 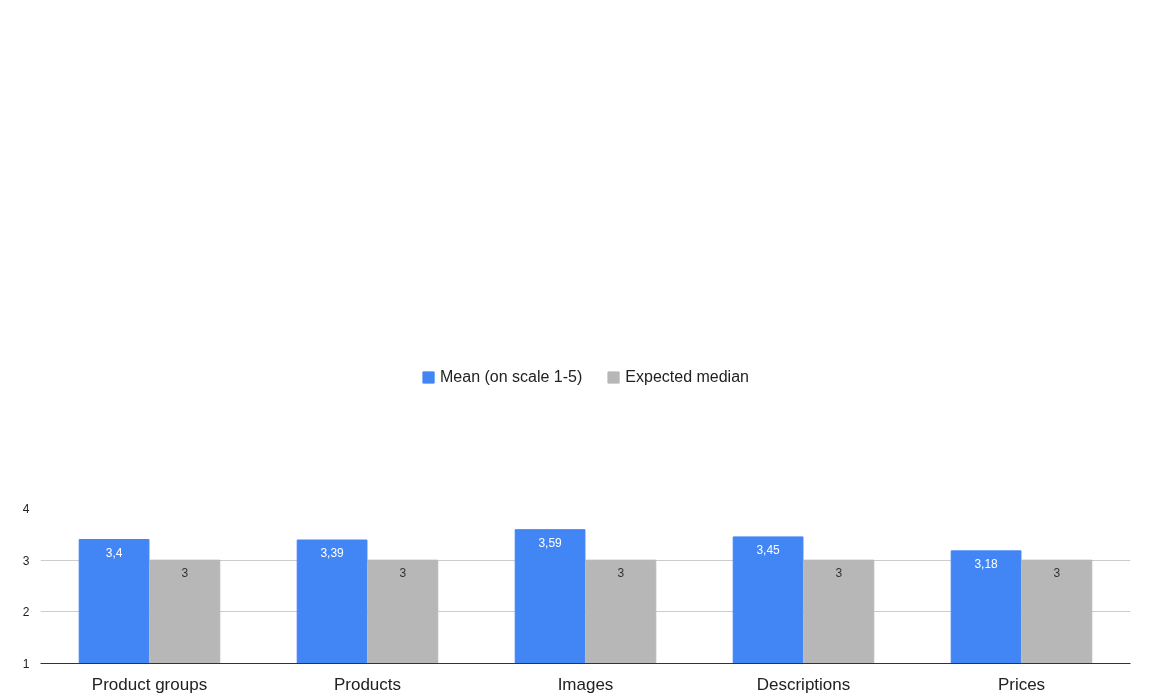 I want to click on y-tick-label: 1, so click(x=26, y=664).